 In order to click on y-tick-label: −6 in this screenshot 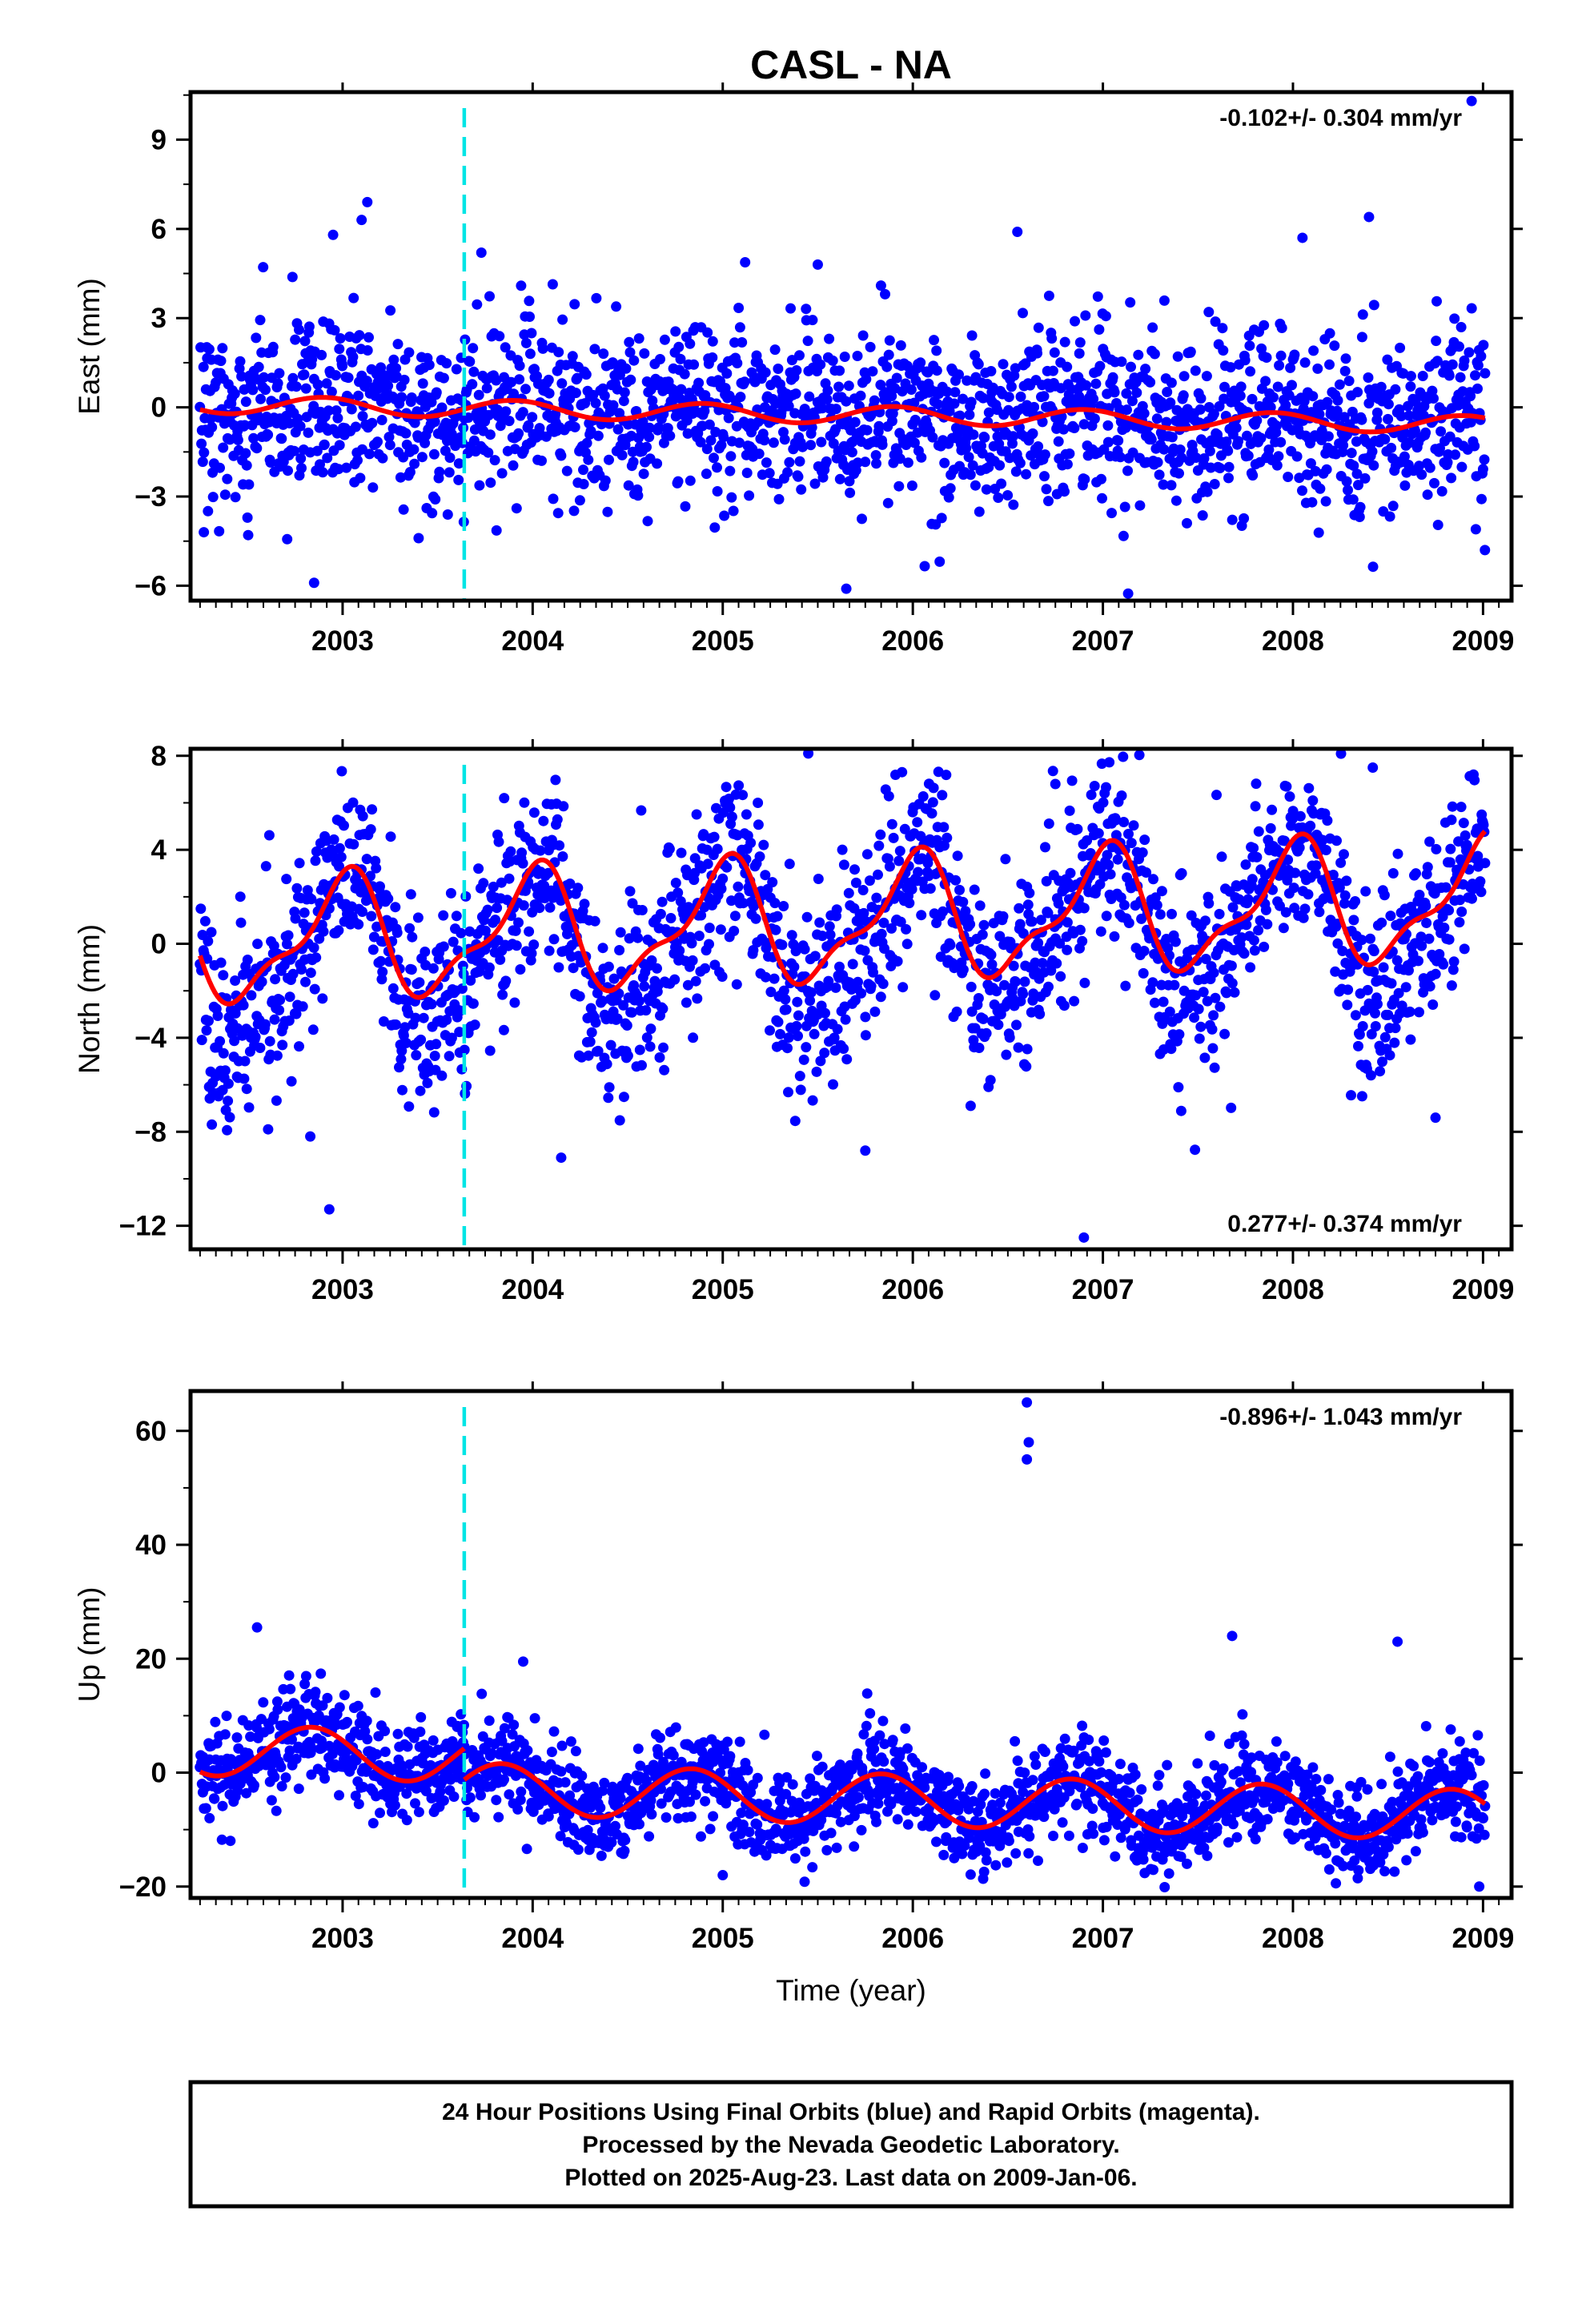, I will do `click(151, 585)`.